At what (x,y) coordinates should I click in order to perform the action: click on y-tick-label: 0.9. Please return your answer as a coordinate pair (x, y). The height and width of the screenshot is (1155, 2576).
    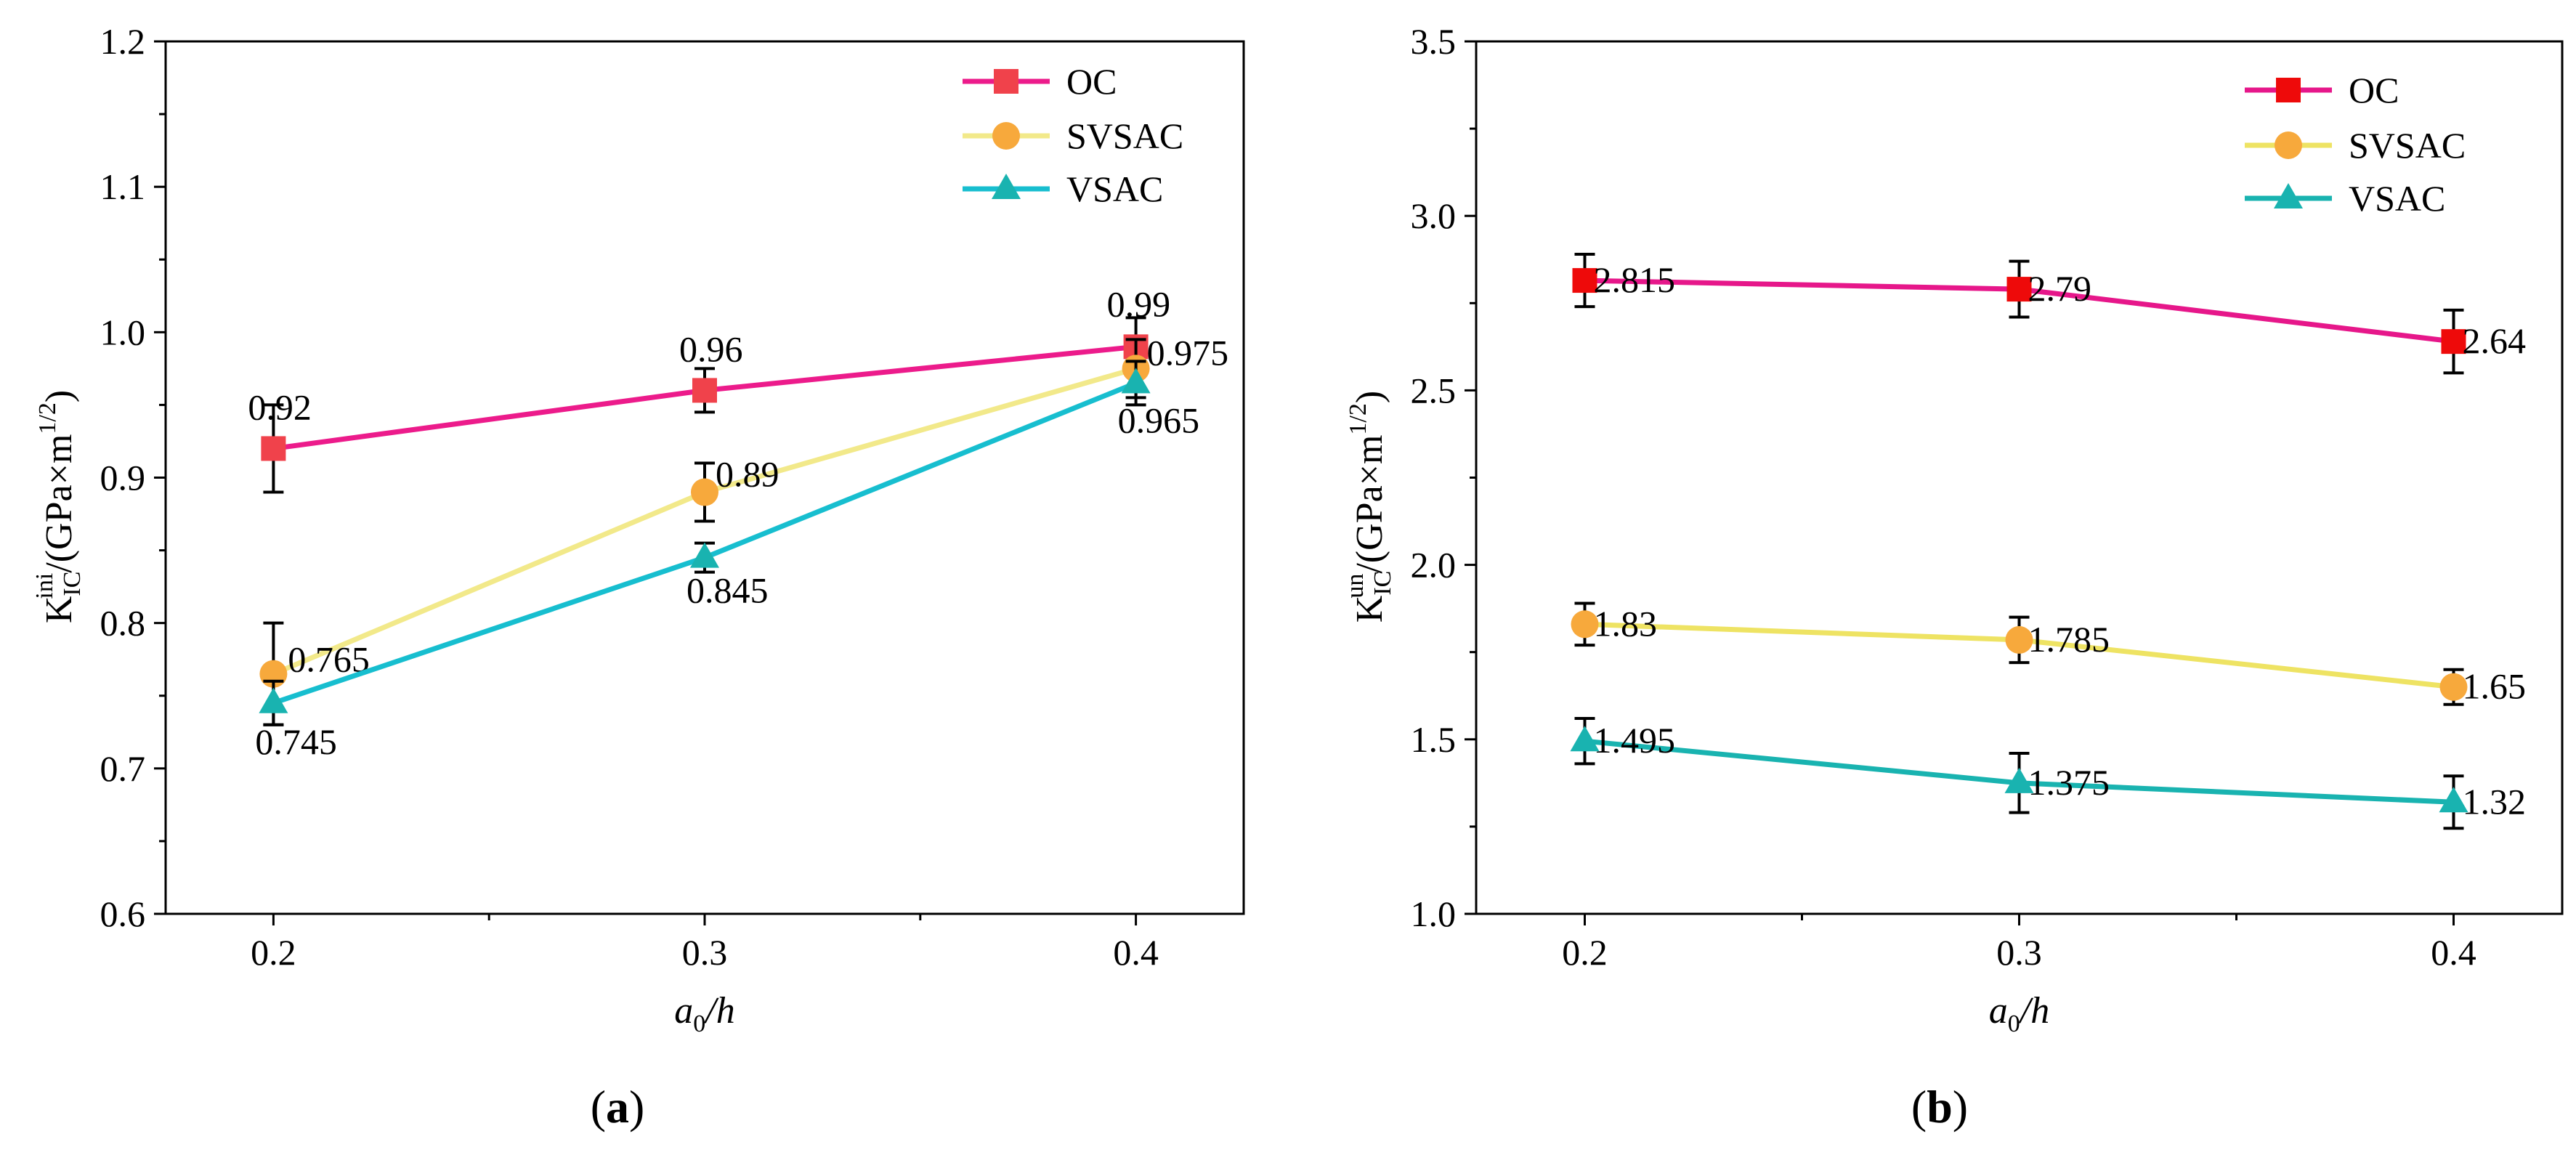
    Looking at the image, I should click on (123, 478).